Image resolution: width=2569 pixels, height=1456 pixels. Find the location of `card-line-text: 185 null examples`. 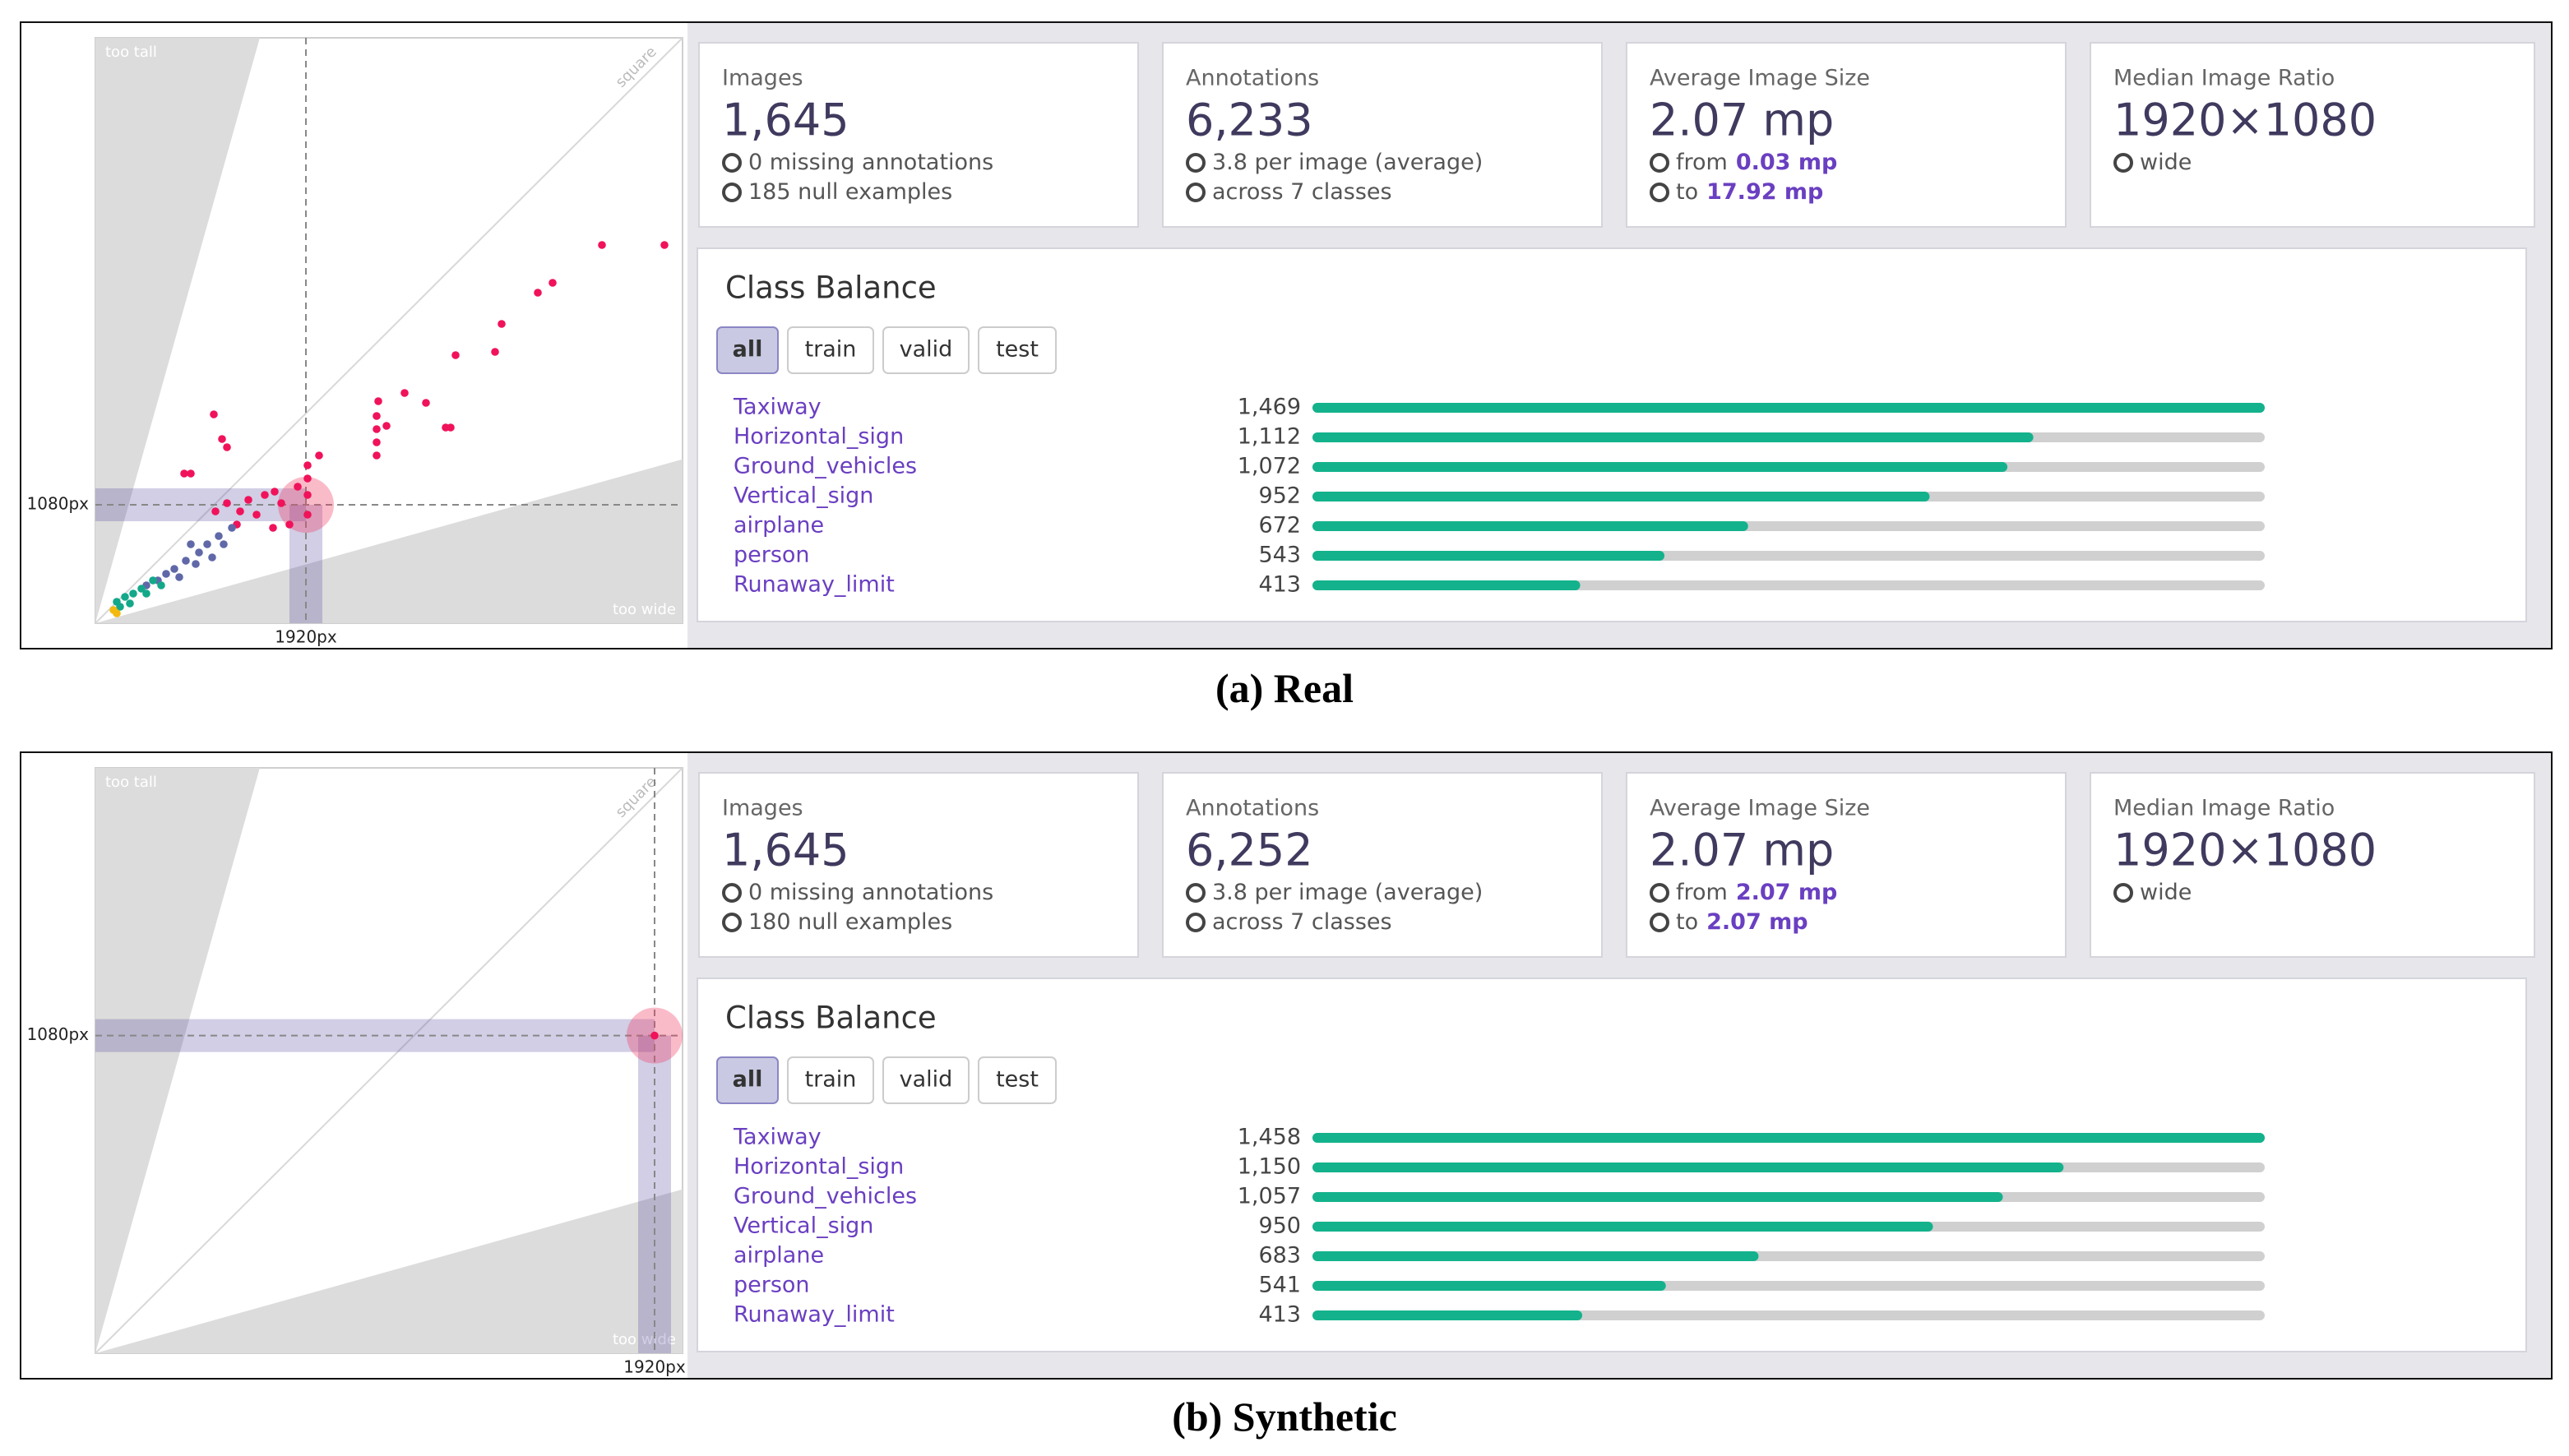

card-line-text: 185 null examples is located at coordinates (850, 192).